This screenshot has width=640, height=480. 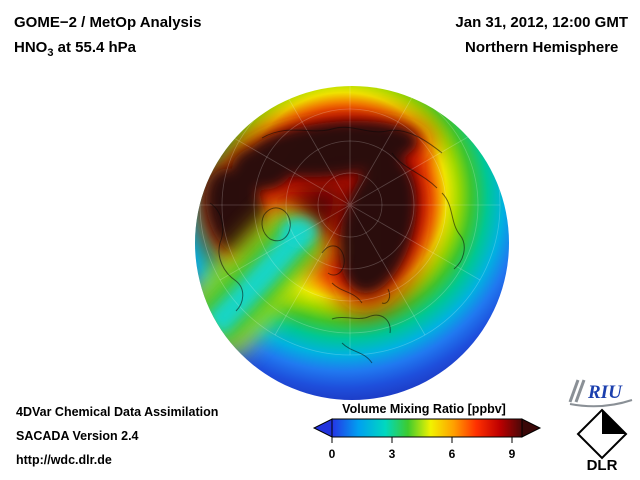 What do you see at coordinates (332, 454) in the screenshot?
I see `colorbar-tick-0: 0` at bounding box center [332, 454].